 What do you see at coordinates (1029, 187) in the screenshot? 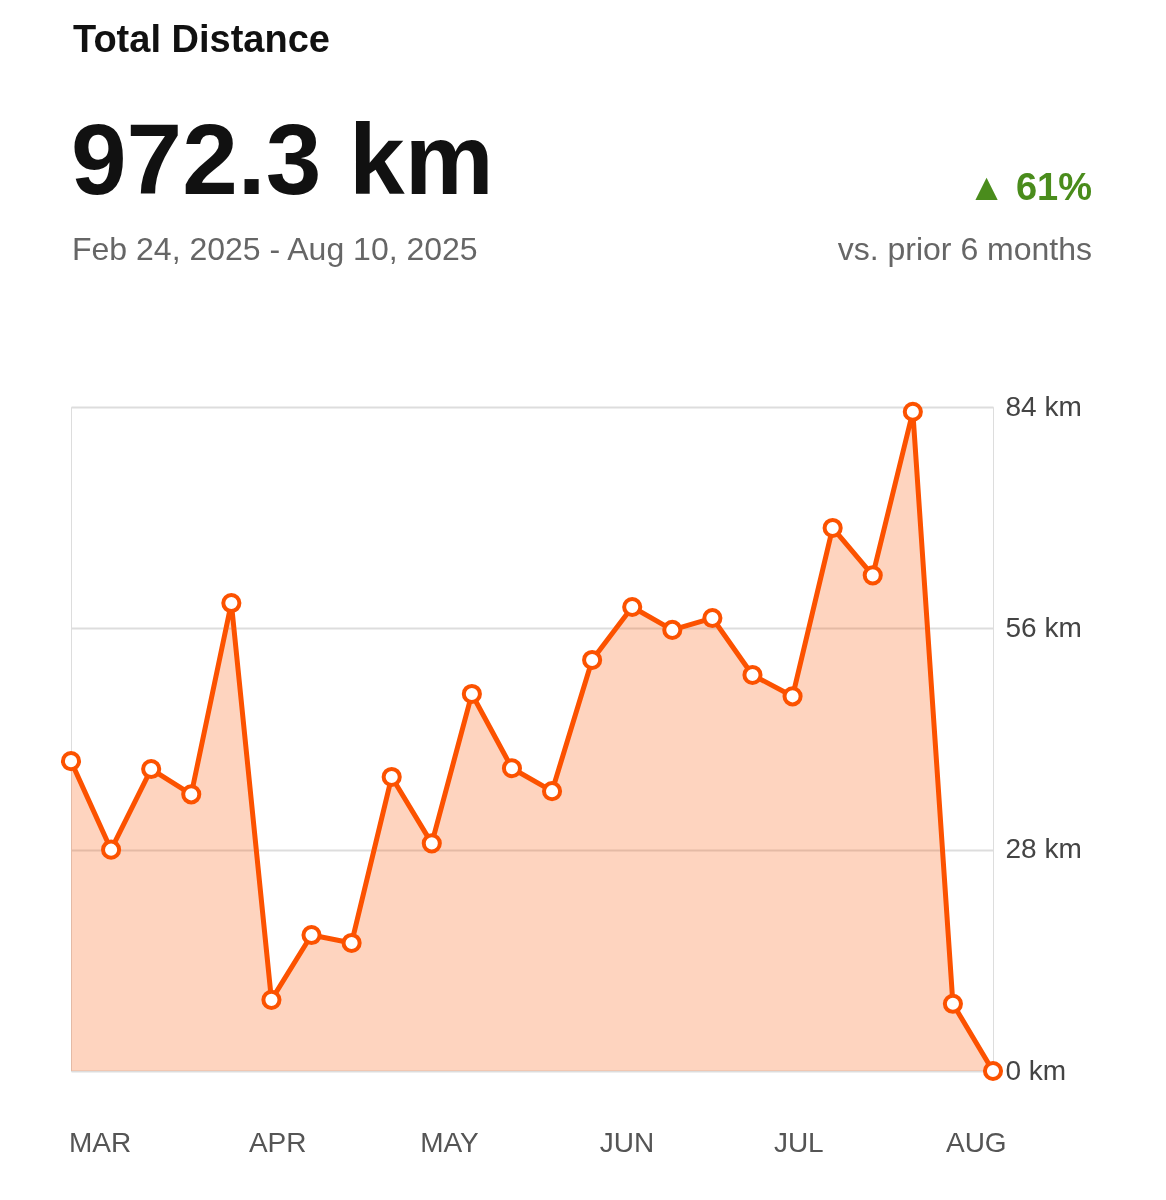
I see `text: ▲ 61%` at bounding box center [1029, 187].